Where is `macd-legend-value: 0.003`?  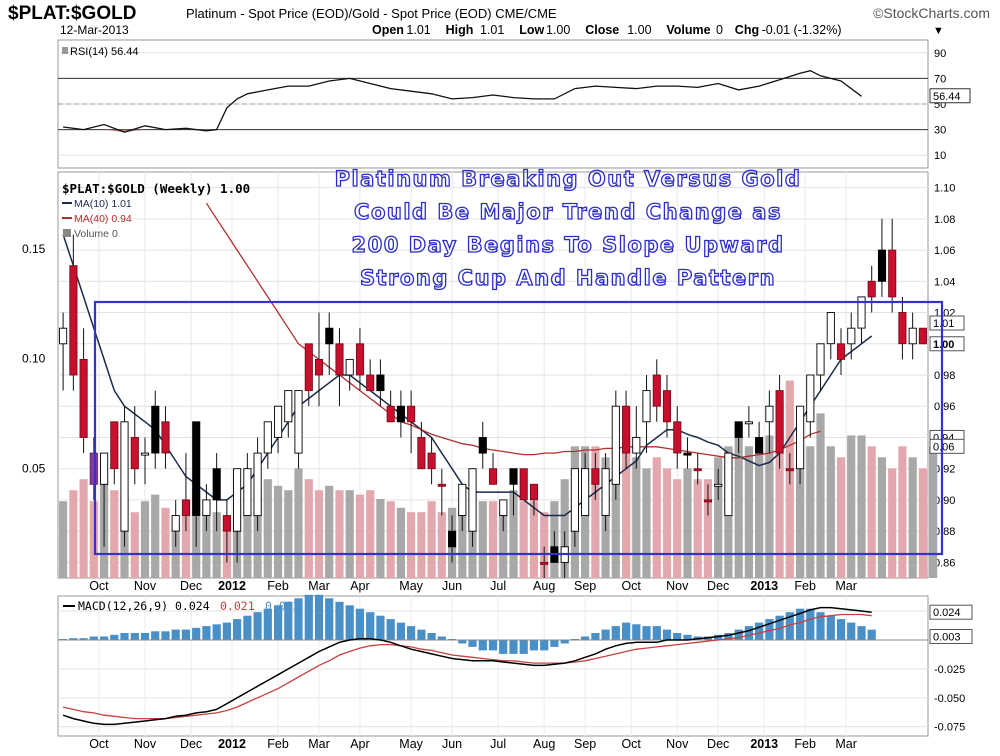 macd-legend-value: 0.003 is located at coordinates (282, 606).